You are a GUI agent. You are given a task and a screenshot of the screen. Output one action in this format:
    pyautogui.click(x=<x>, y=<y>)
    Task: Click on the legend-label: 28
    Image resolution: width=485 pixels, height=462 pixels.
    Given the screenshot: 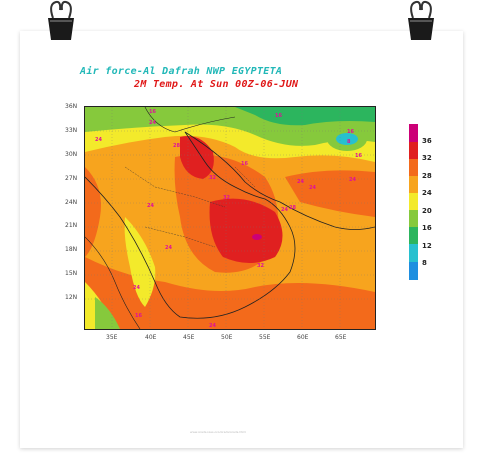 What is the action you would take?
    pyautogui.click(x=427, y=176)
    